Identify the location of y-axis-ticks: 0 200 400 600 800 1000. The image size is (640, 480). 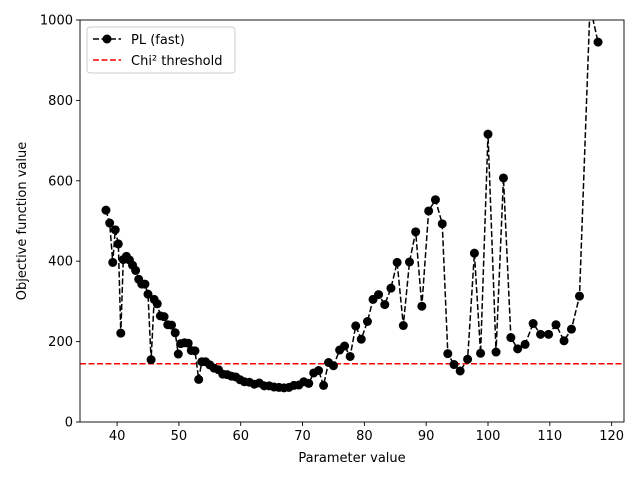
(60, 222).